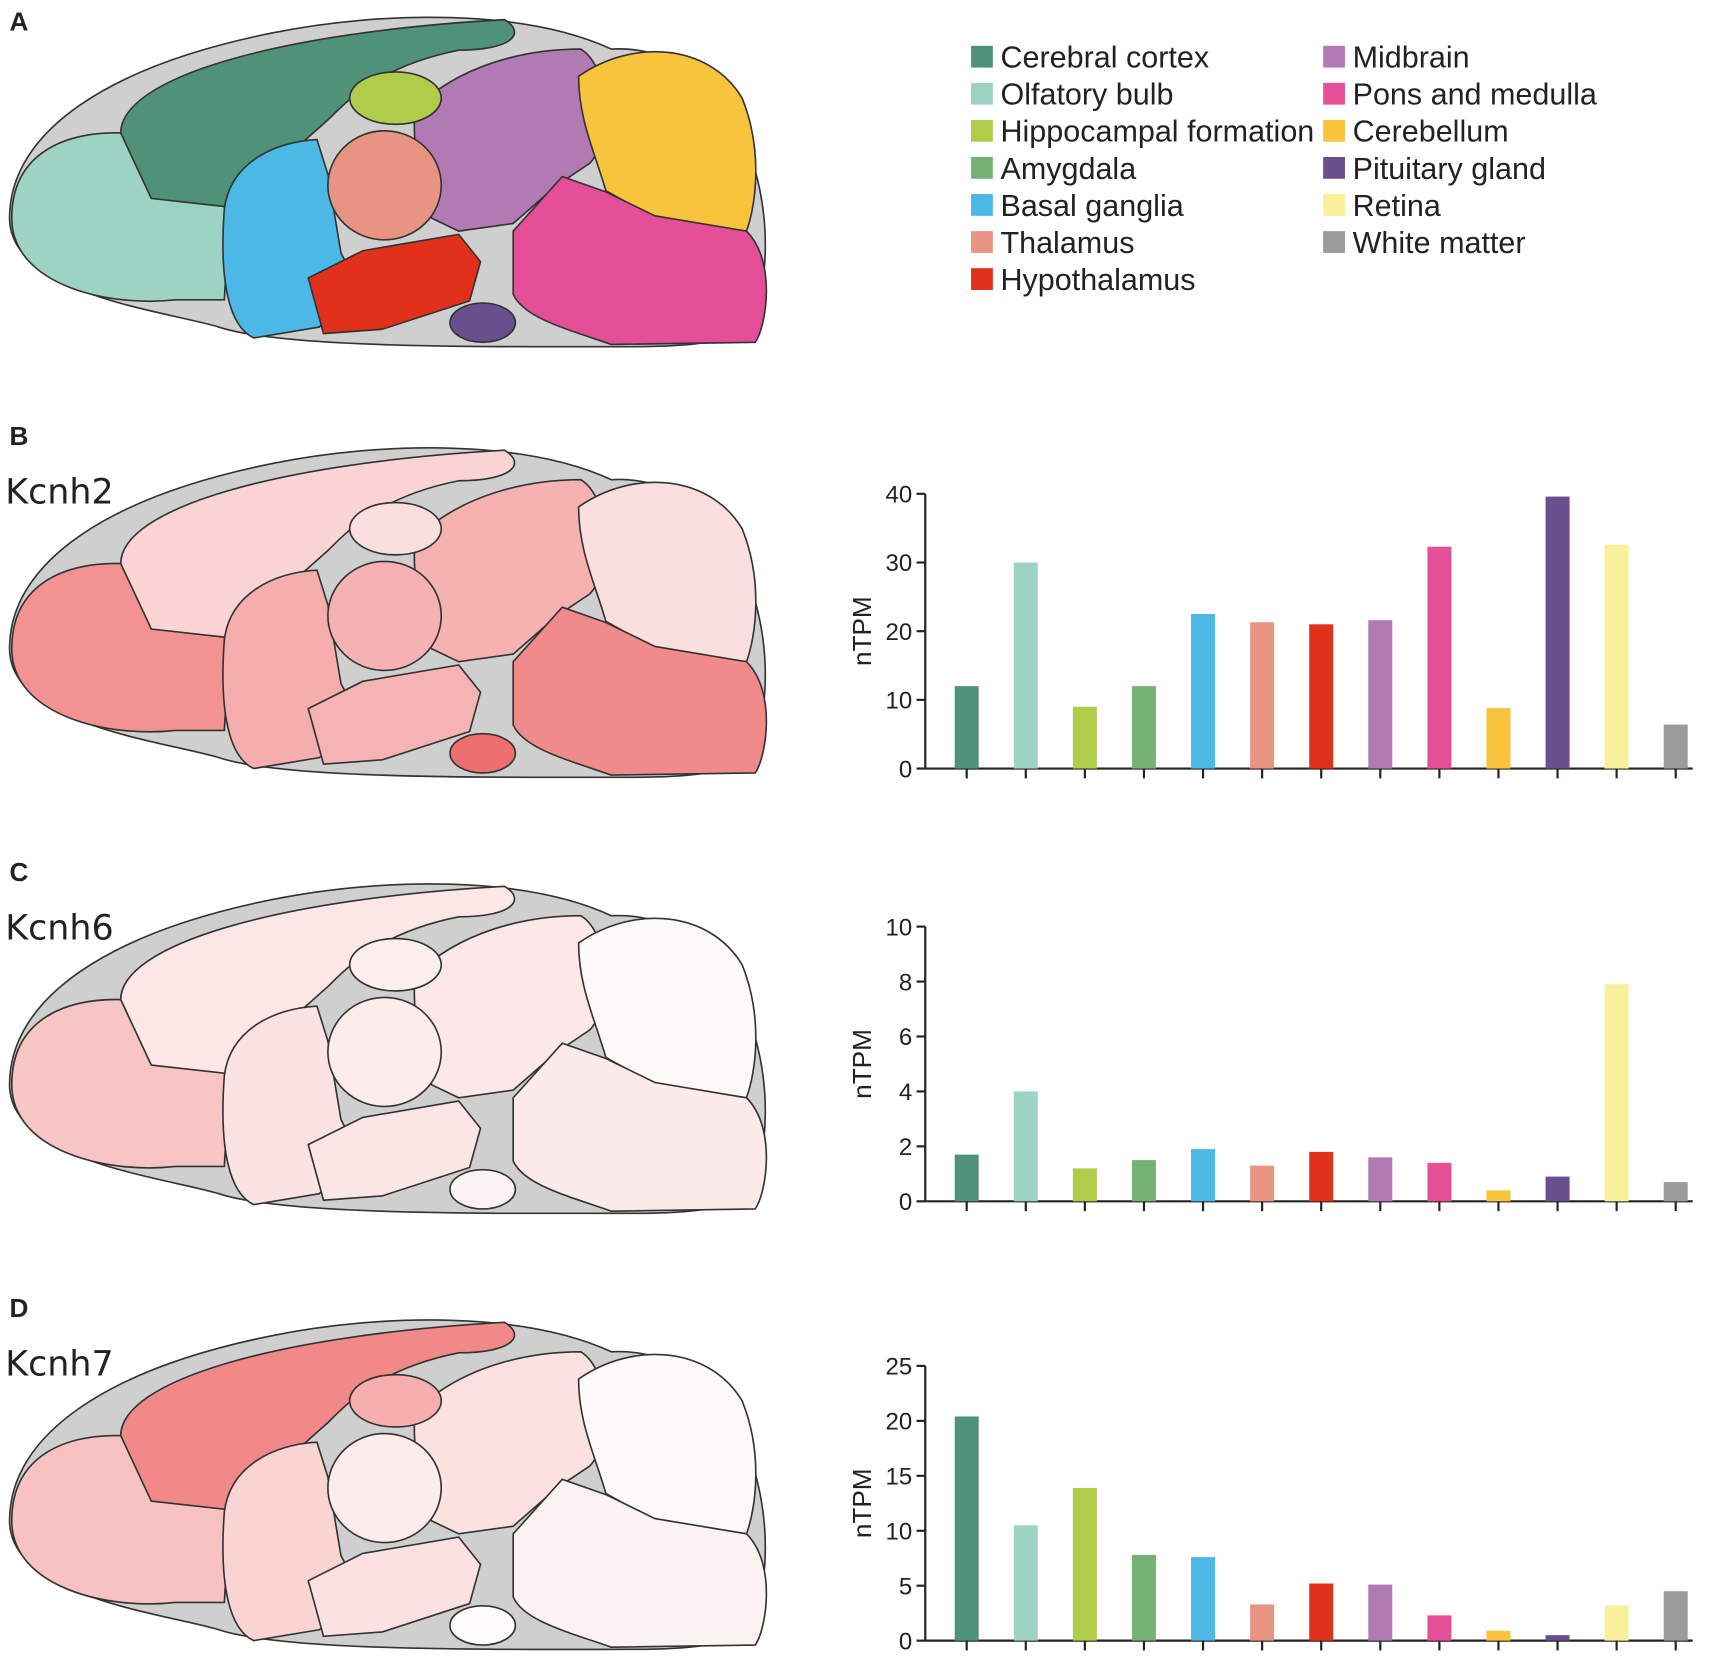 Image resolution: width=1711 pixels, height=1657 pixels. Describe the element at coordinates (905, 1147) in the screenshot. I see `y-tick-label: 2` at that location.